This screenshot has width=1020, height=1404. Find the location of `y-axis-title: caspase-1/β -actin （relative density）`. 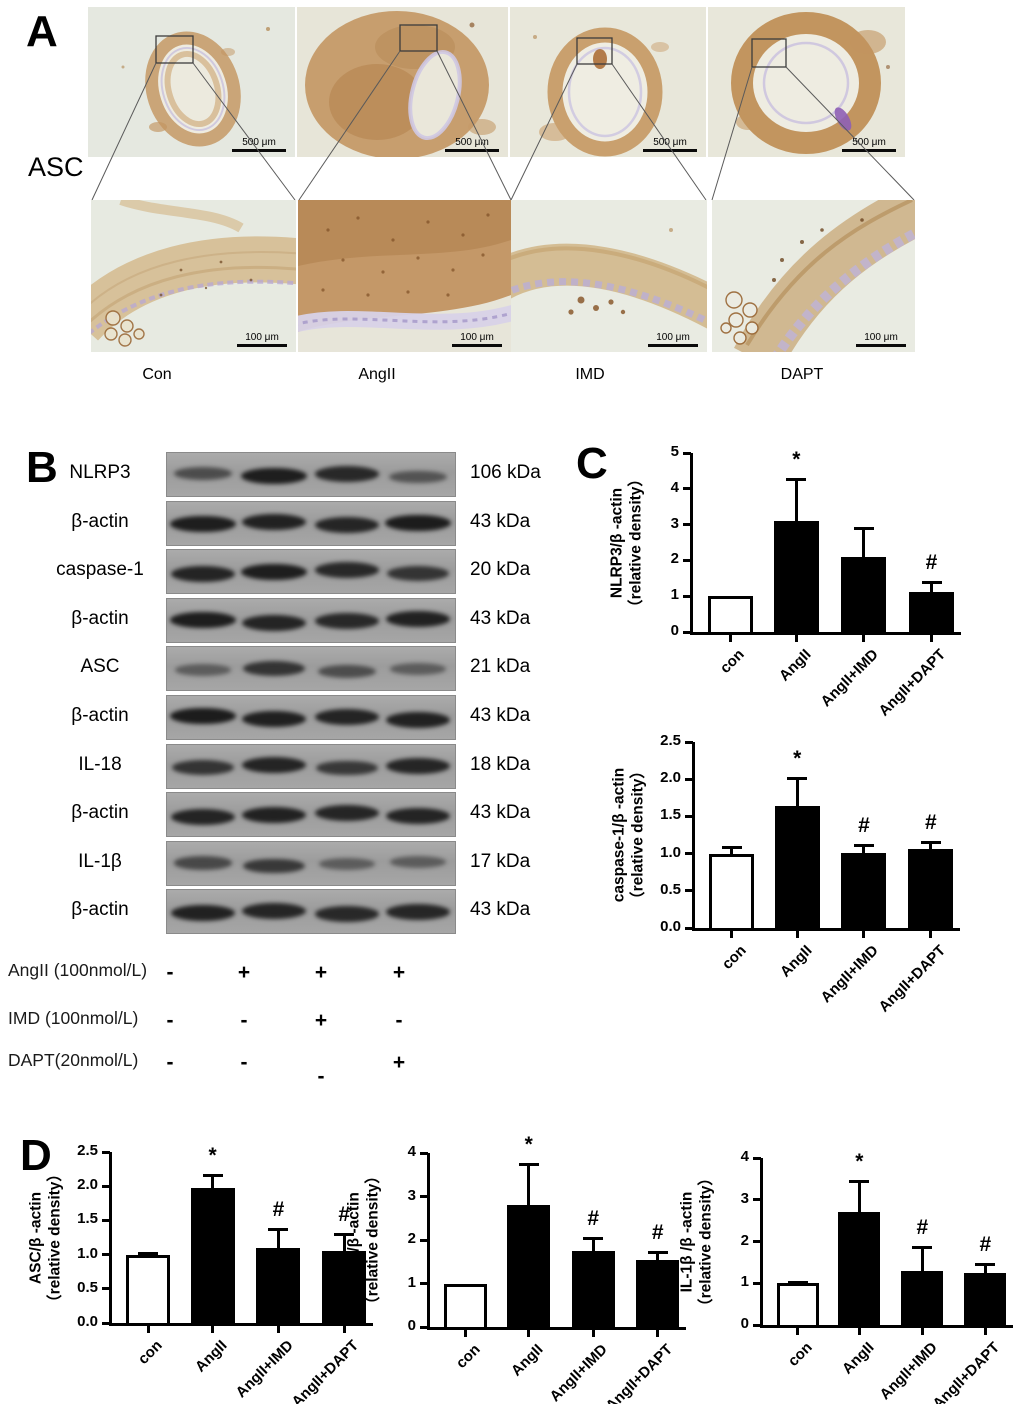

y-axis-title: caspase-1/β -actin （relative density） is located at coordinates (628, 835).